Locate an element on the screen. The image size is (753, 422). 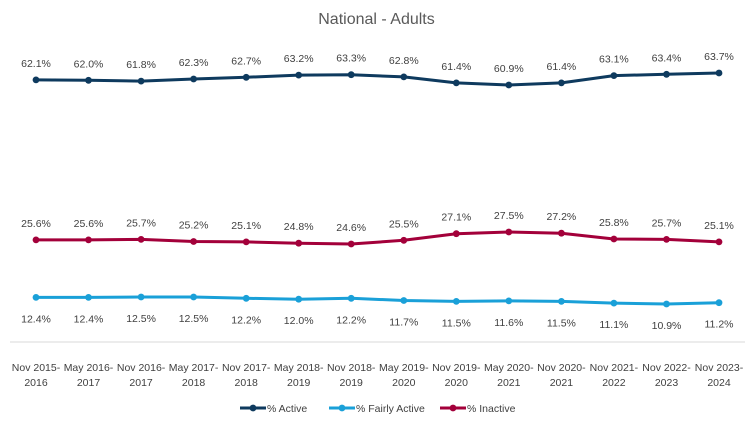
chart-title: National - Adults is located at coordinates (376, 19).